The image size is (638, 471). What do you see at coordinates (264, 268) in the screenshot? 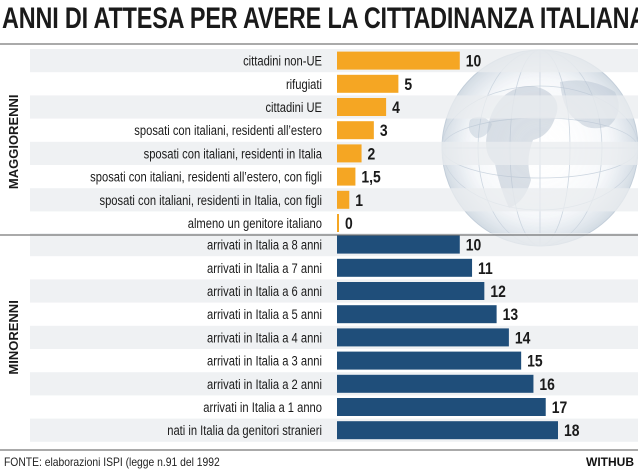
I see `category-label: arrivati in Italia a 7 anni` at bounding box center [264, 268].